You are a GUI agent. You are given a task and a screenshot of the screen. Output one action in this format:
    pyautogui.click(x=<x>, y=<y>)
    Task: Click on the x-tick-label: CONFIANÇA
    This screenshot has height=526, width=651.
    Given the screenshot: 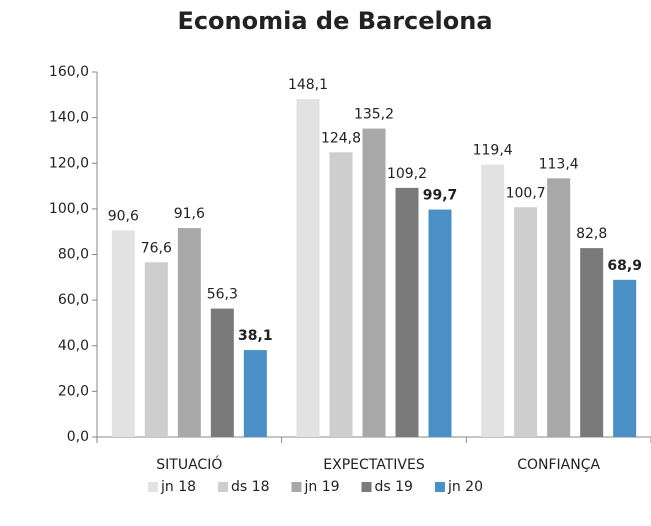 What is the action you would take?
    pyautogui.click(x=558, y=465)
    